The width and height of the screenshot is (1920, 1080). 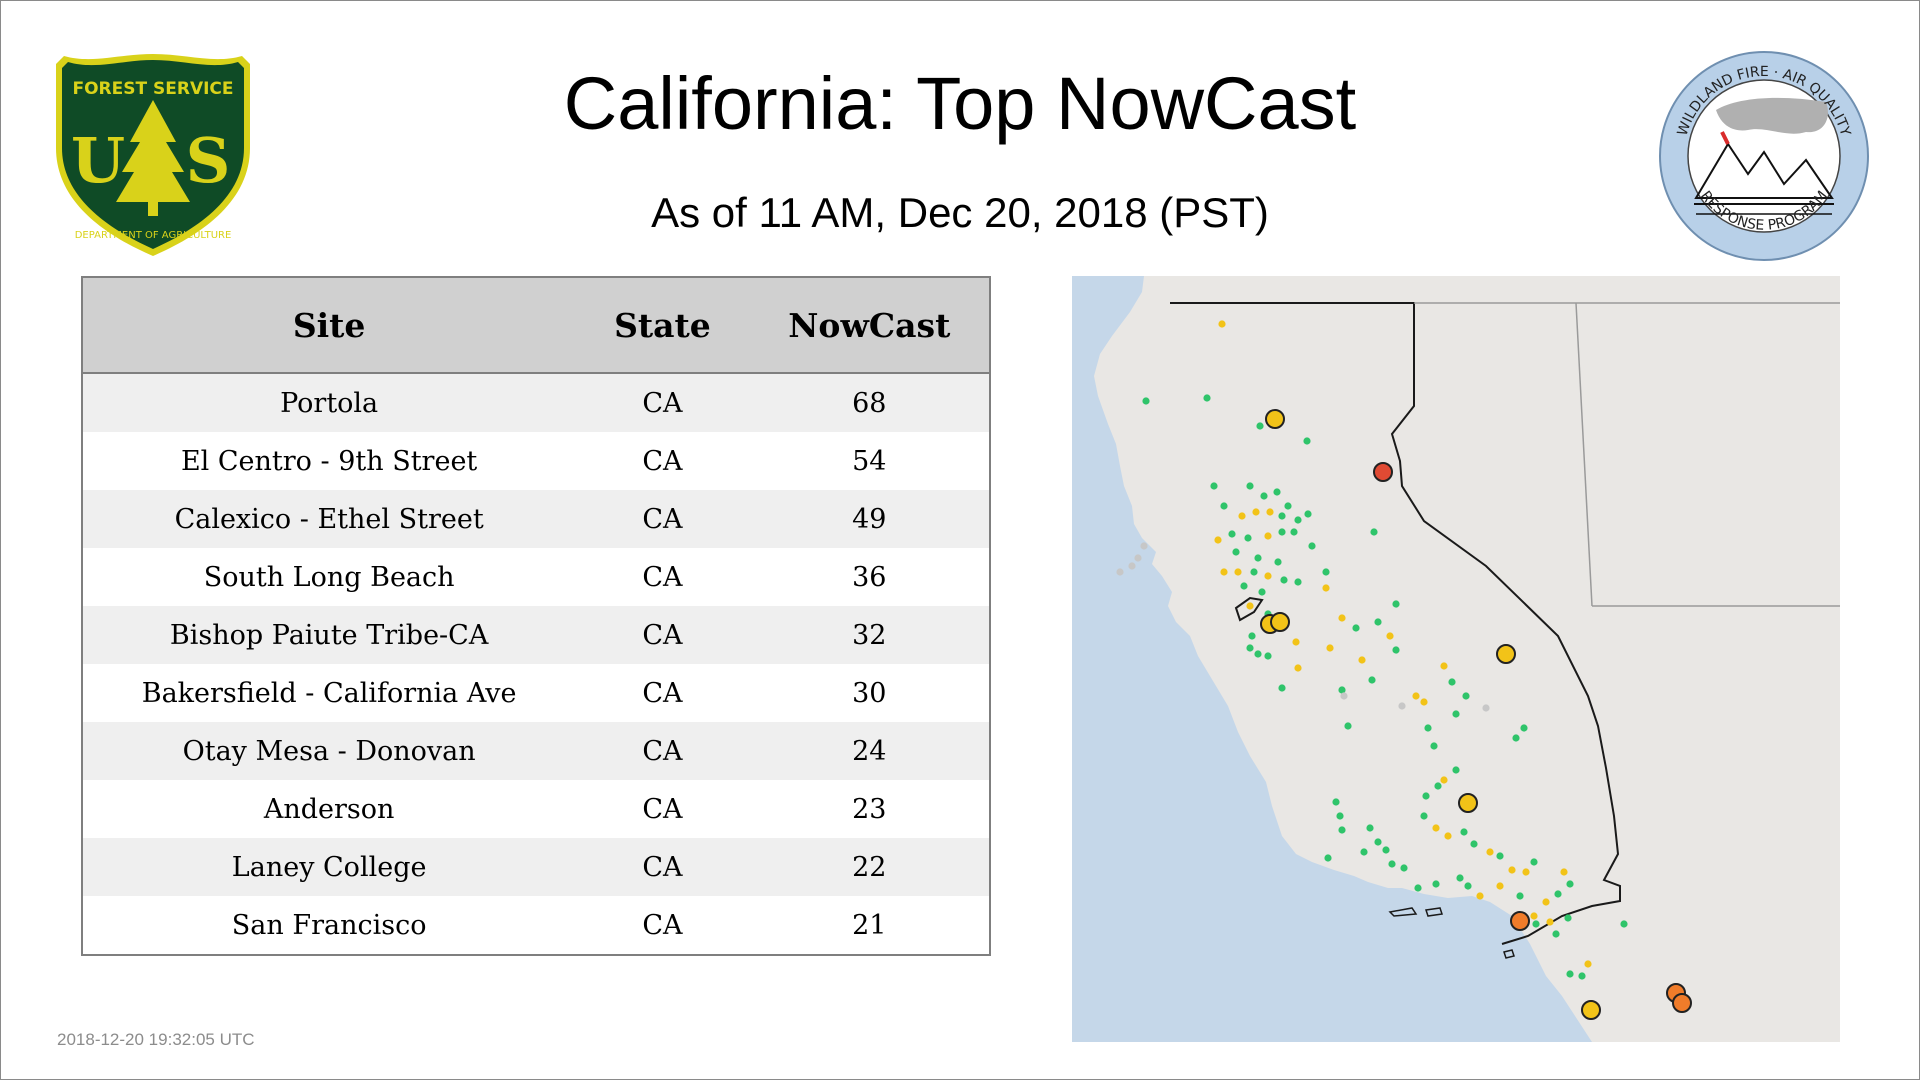 What do you see at coordinates (869, 325) in the screenshot?
I see `column-header-nowcast: NowCast` at bounding box center [869, 325].